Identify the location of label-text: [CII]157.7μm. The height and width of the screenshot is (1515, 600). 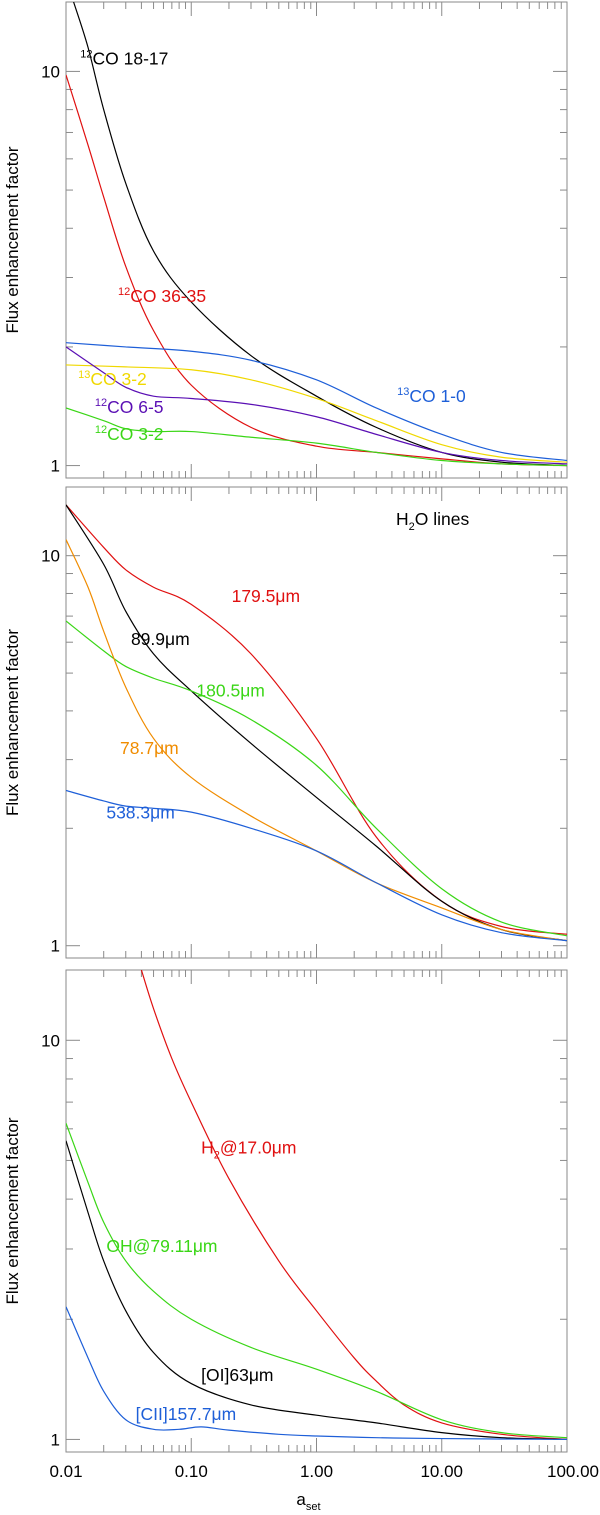
(186, 1414).